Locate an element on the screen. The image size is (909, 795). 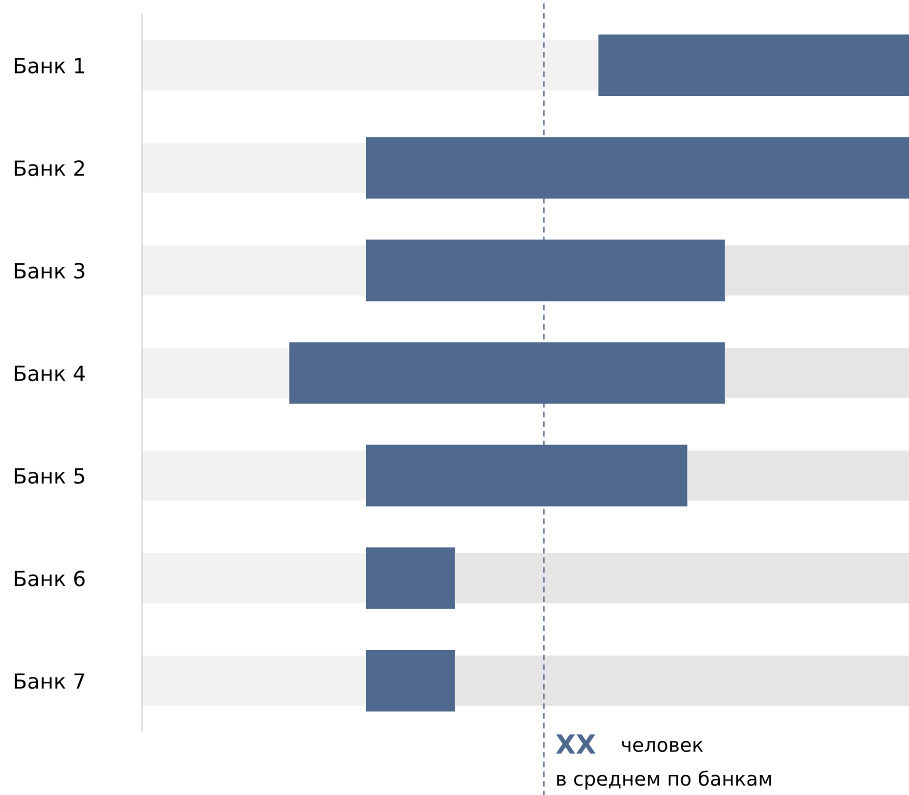
y-tick-label: Банк 2 is located at coordinates (49, 168).